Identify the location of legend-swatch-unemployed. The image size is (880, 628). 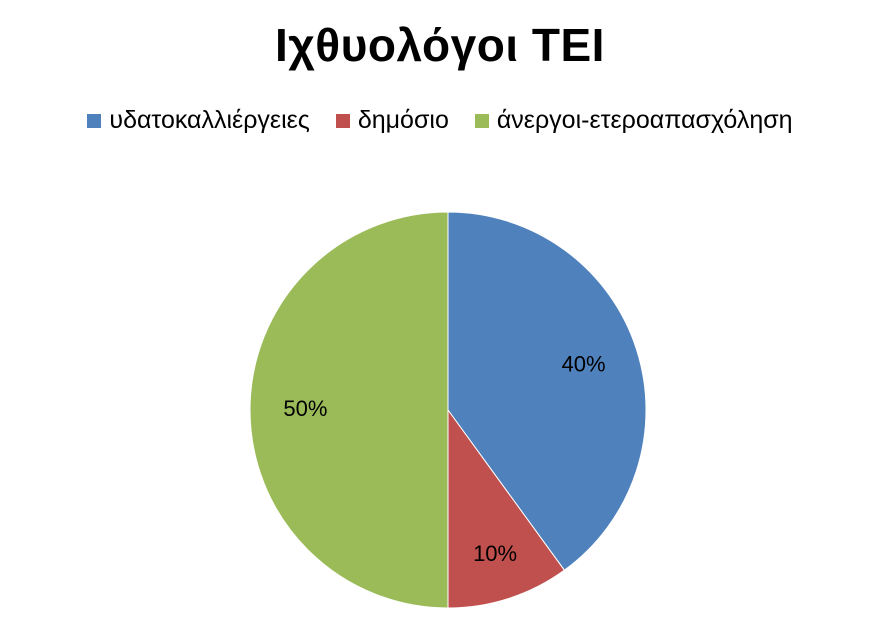
(481, 120).